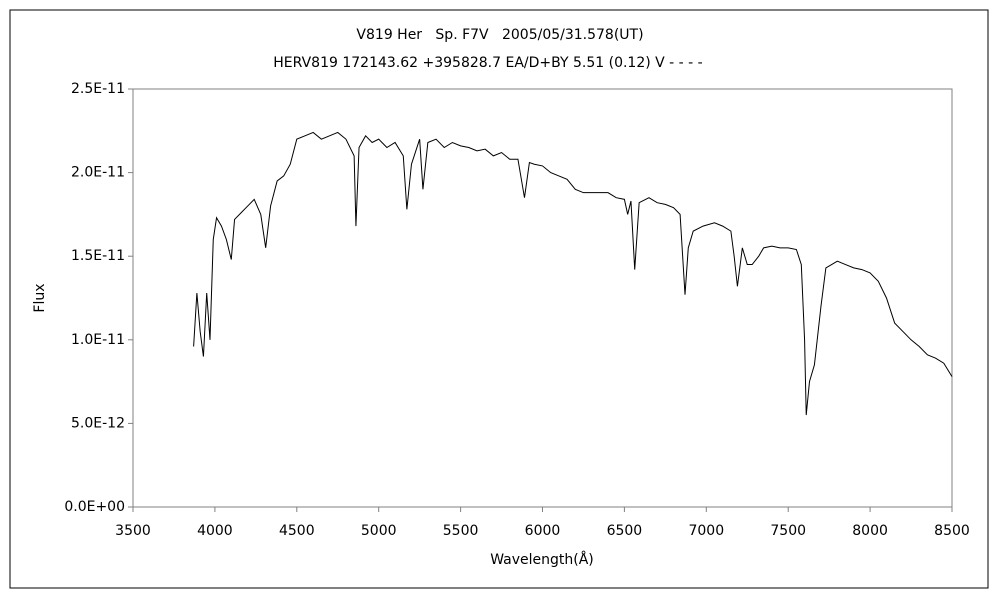 Image resolution: width=1000 pixels, height=600 pixels. What do you see at coordinates (98, 256) in the screenshot?
I see `y-tick-label: 1.5E-11` at bounding box center [98, 256].